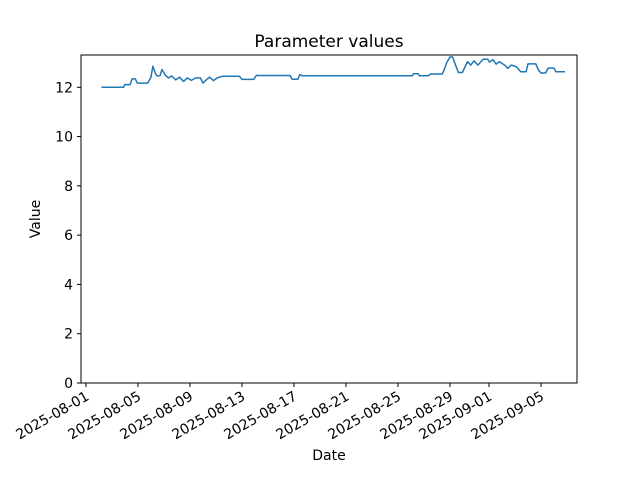 Image resolution: width=640 pixels, height=480 pixels. I want to click on series-line-parameter-values, so click(333, 72).